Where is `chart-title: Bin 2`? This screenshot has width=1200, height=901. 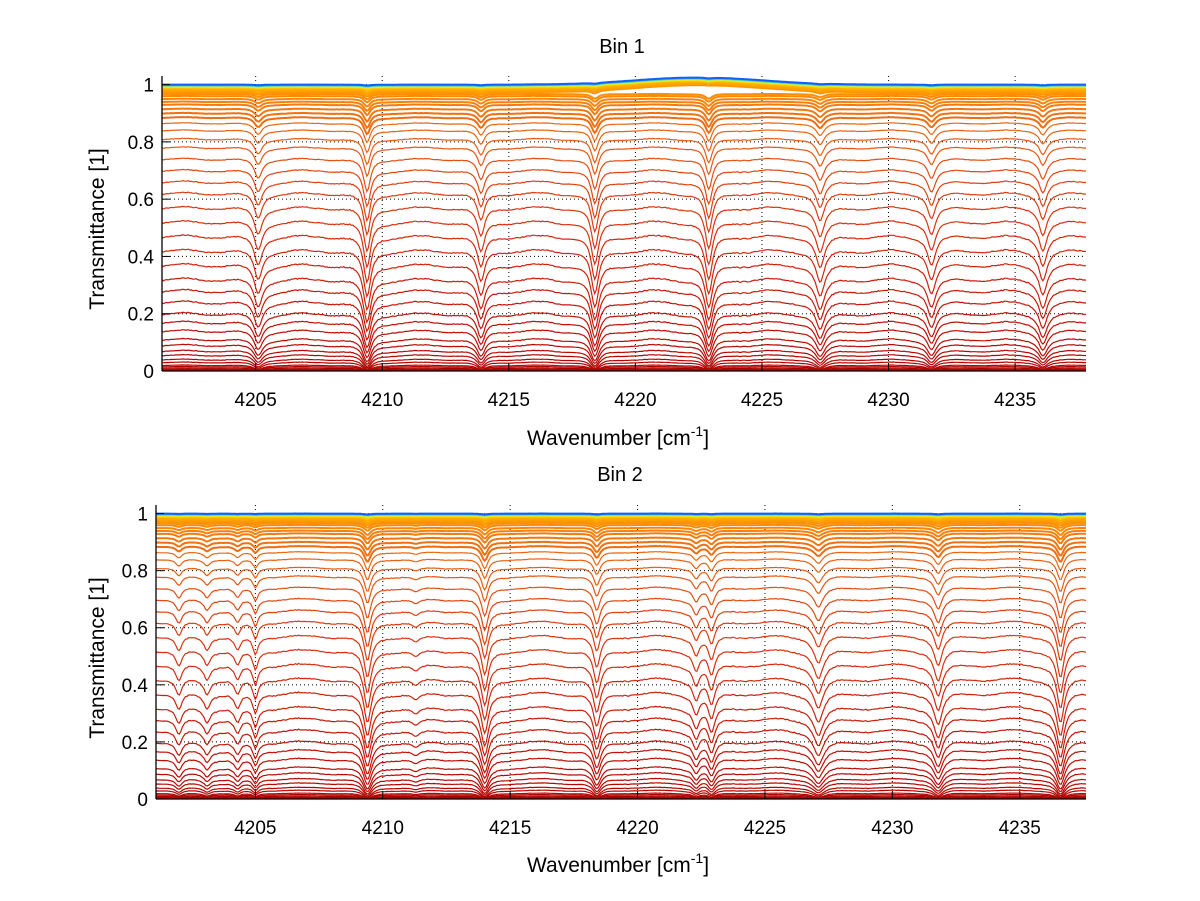
chart-title: Bin 2 is located at coordinates (620, 475).